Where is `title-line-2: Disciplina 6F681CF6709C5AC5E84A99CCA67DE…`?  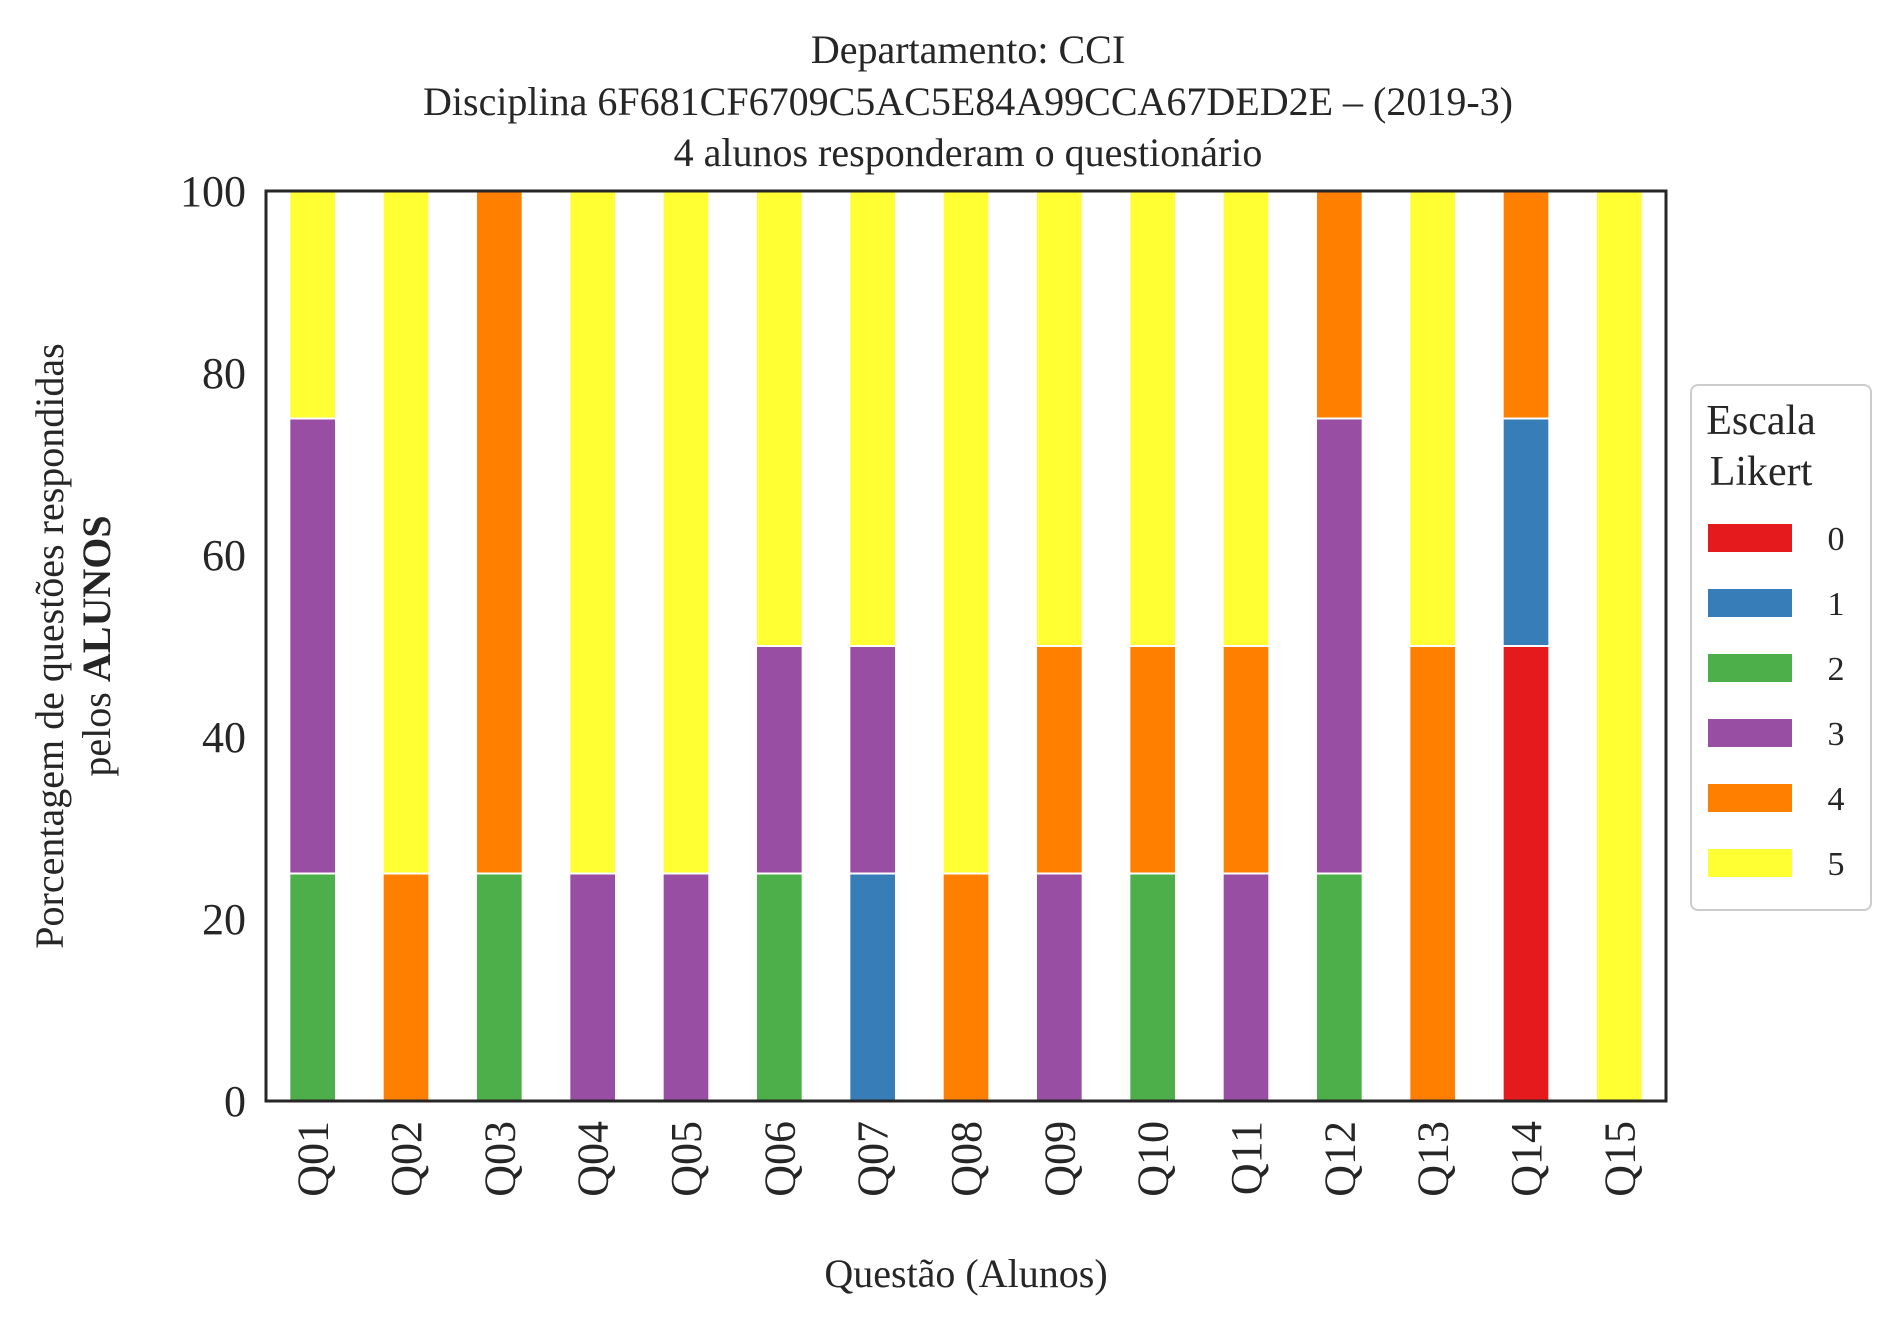
title-line-2: Disciplina 6F681CF6709C5AC5E84A99CCA67DE… is located at coordinates (968, 101).